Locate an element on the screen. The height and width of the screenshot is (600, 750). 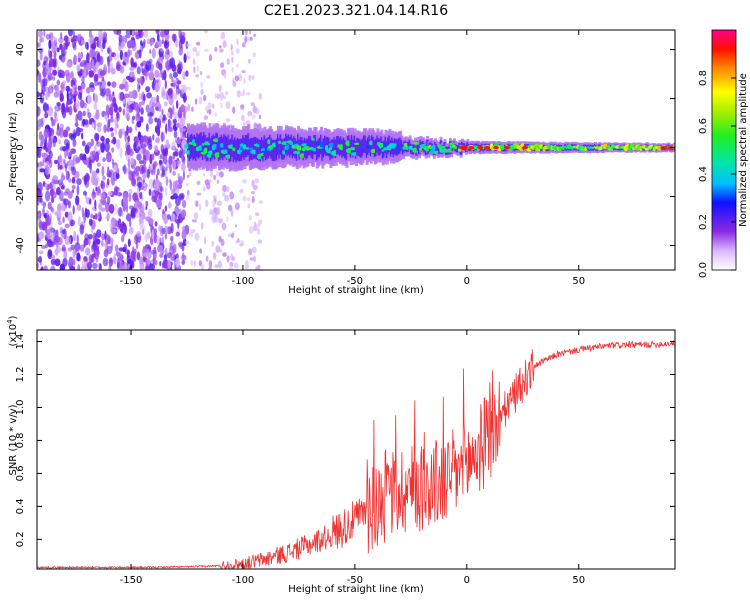
x-tick-label: -100 is located at coordinates (243, 580).